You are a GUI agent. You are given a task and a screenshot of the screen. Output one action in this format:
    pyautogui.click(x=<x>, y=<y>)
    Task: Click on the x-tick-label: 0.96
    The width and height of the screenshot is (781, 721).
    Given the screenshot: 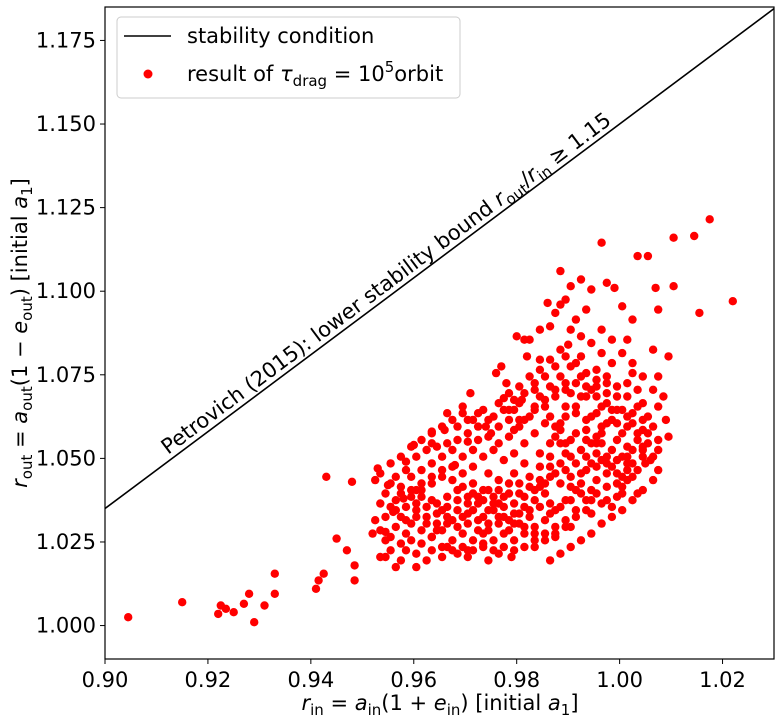 What is the action you would take?
    pyautogui.click(x=413, y=680)
    